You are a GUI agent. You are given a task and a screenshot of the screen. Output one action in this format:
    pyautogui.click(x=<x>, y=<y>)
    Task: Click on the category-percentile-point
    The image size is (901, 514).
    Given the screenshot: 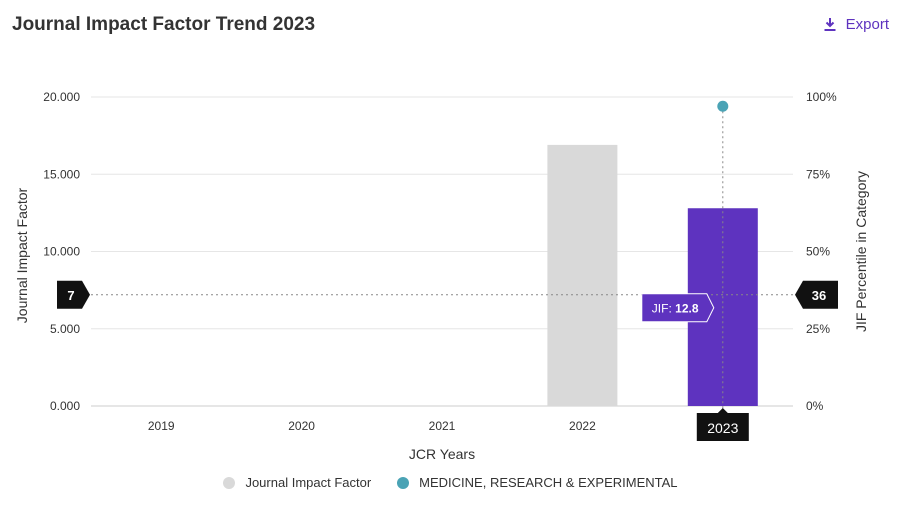 What is the action you would take?
    pyautogui.click(x=723, y=106)
    